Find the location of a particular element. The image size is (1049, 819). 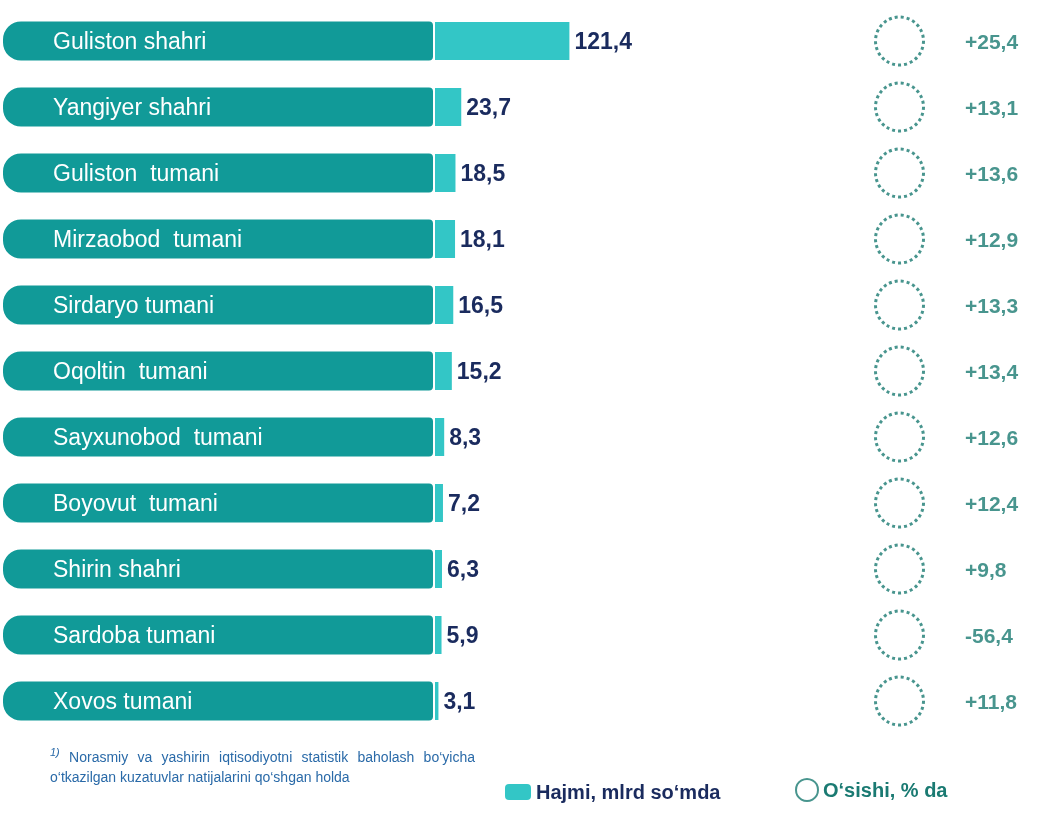

data-label: 6,3 is located at coordinates (462, 569).